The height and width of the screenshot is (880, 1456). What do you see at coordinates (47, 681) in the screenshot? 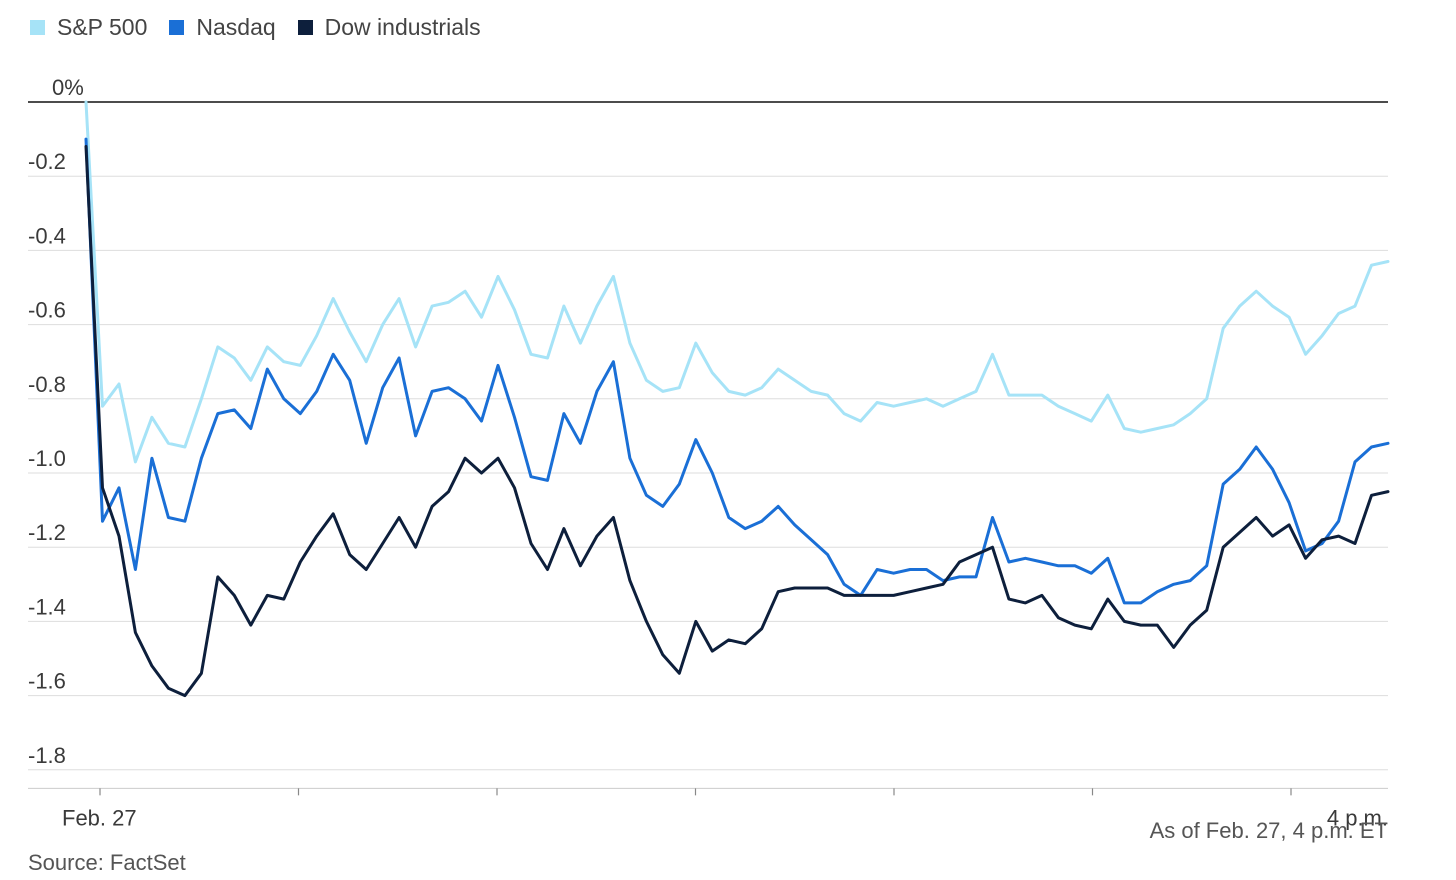
I see `y-tick-label: -1.6` at bounding box center [47, 681].